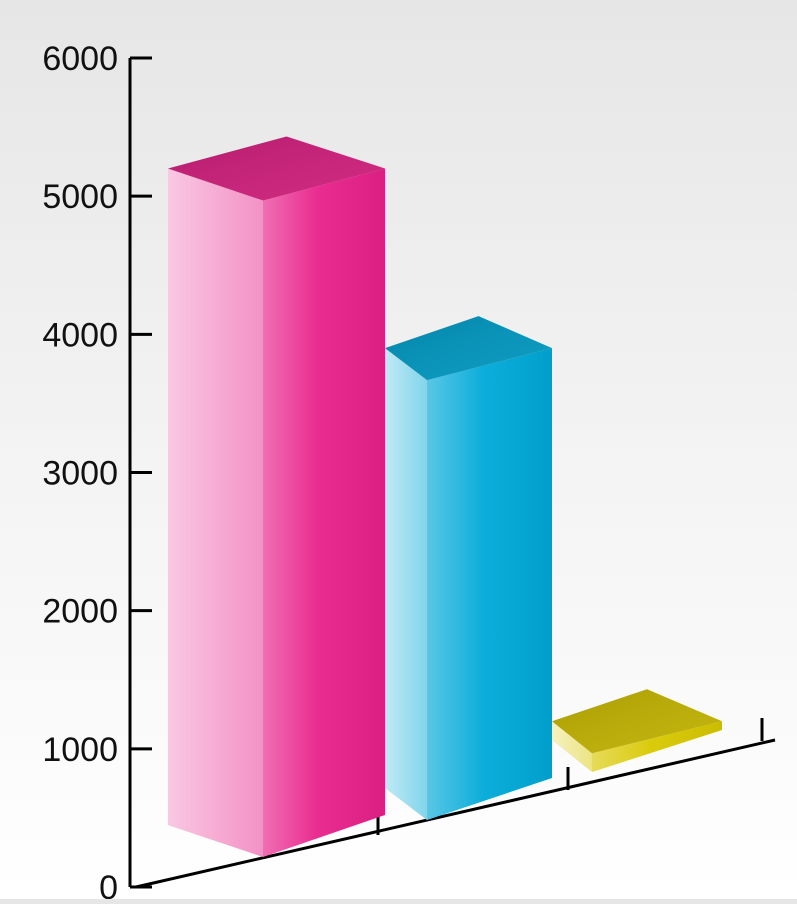  I want to click on y-tick-label: 4000, so click(80, 335).